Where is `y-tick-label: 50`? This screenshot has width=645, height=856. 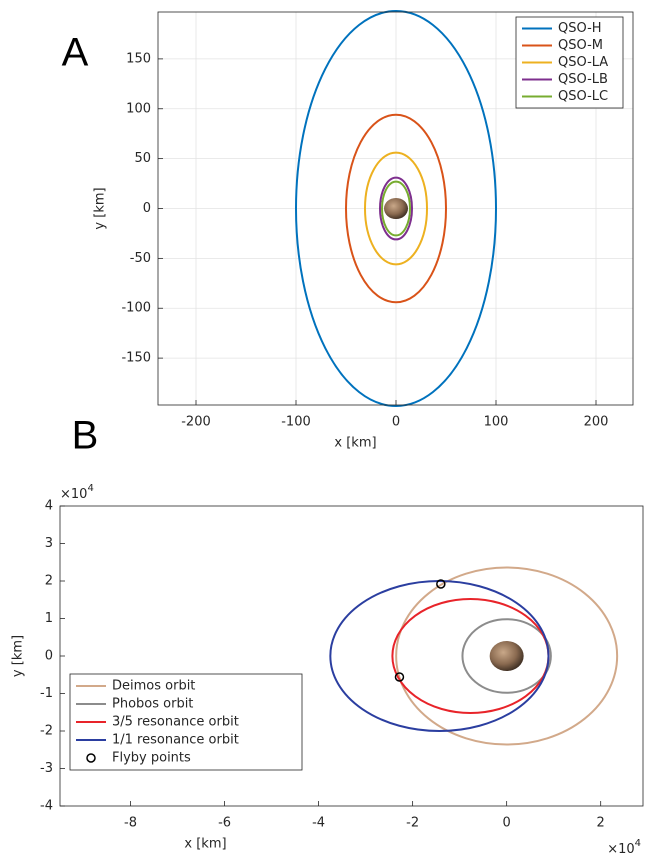 y-tick-label: 50 is located at coordinates (142, 158).